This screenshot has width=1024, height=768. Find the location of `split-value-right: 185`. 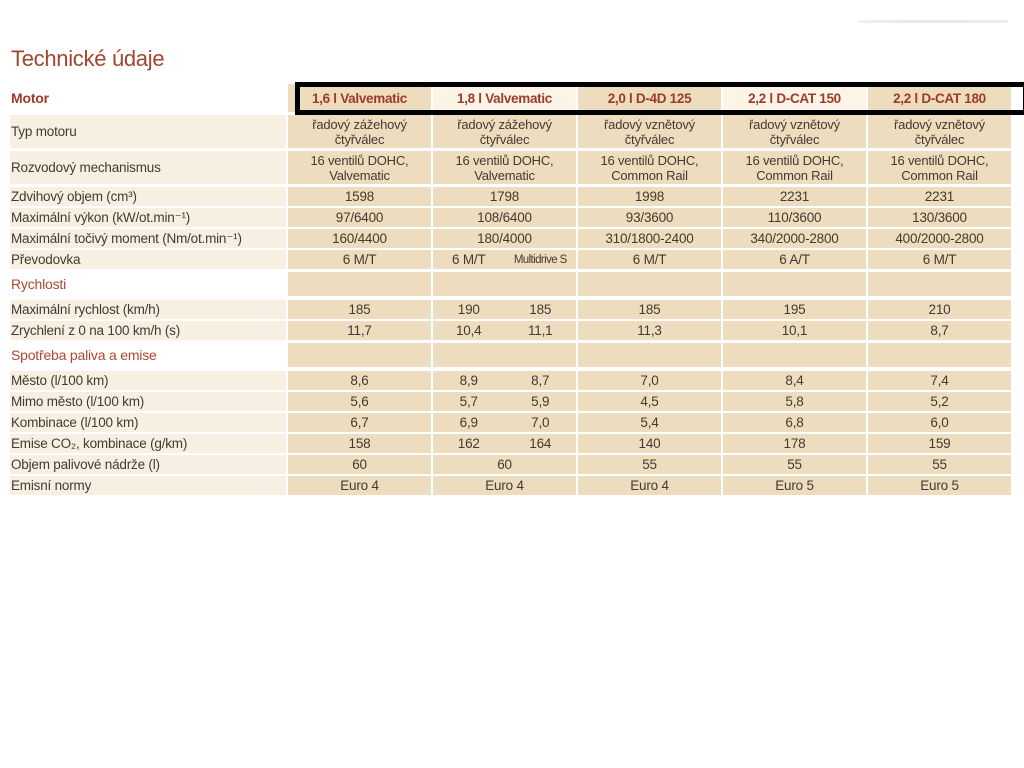

split-value-right: 185 is located at coordinates (540, 309).